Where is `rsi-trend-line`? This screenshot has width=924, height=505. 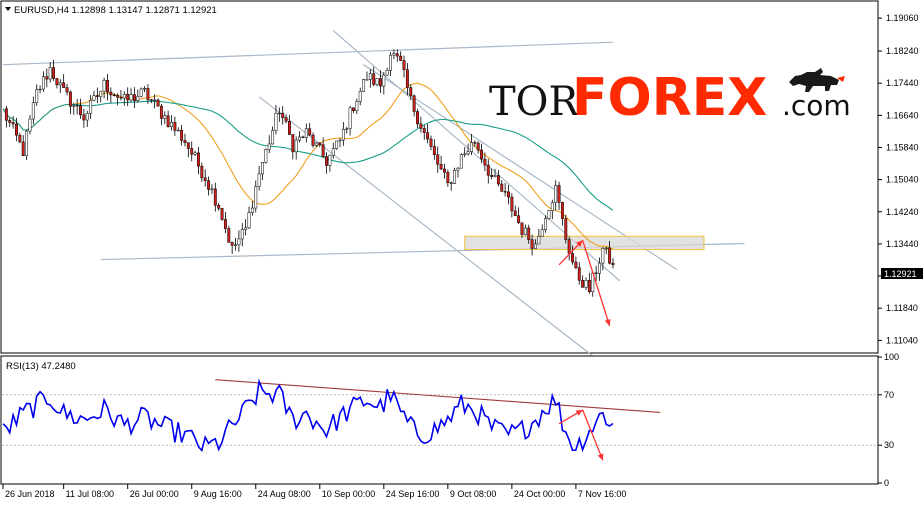 rsi-trend-line is located at coordinates (438, 396).